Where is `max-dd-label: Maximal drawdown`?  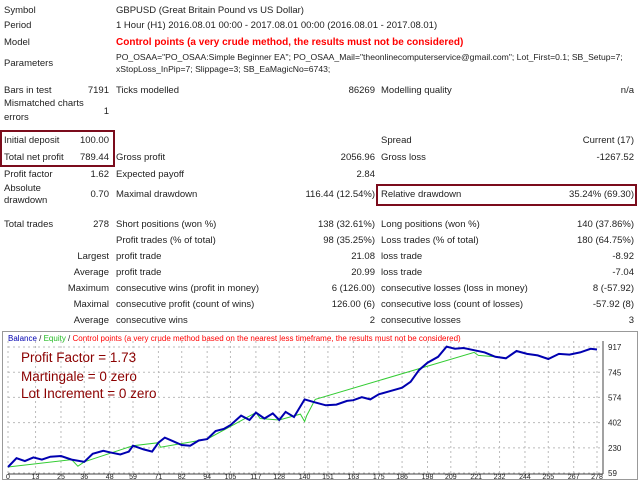
max-dd-label: Maximal drawdown is located at coordinates (157, 194).